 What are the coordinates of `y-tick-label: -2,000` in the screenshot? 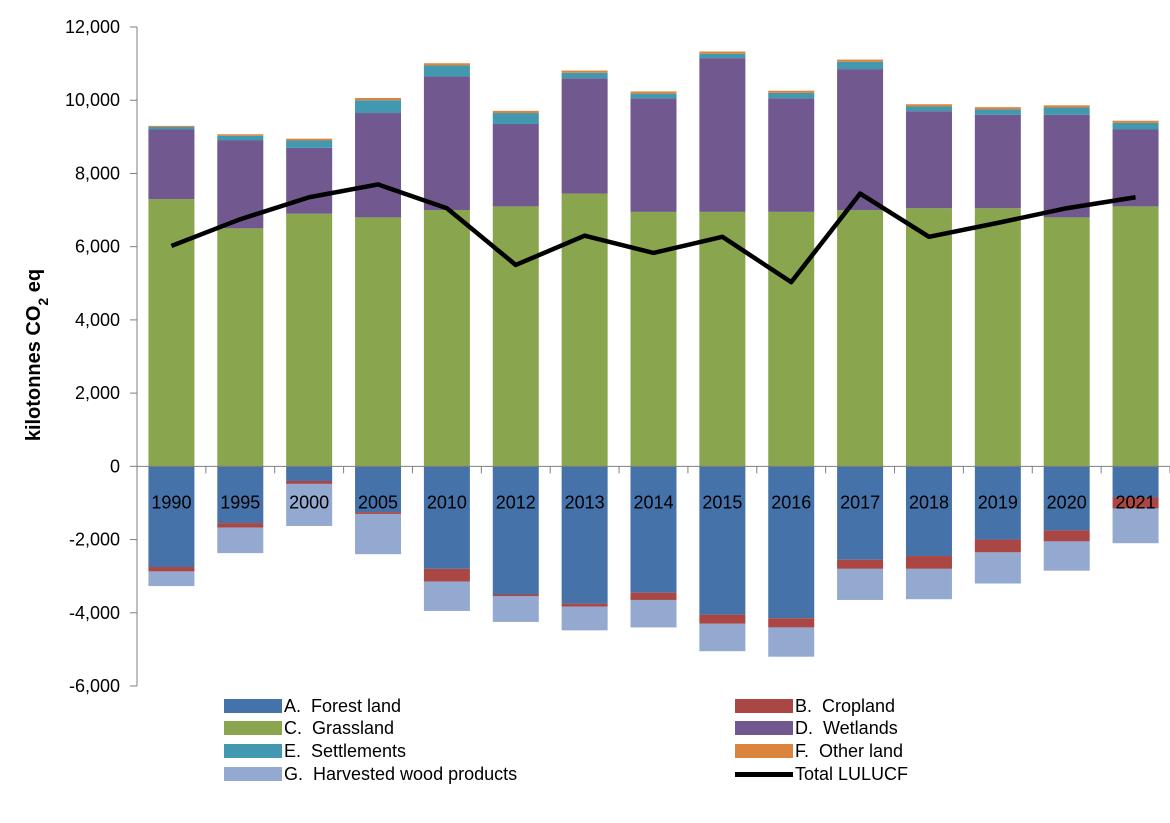 It's located at (94, 540).